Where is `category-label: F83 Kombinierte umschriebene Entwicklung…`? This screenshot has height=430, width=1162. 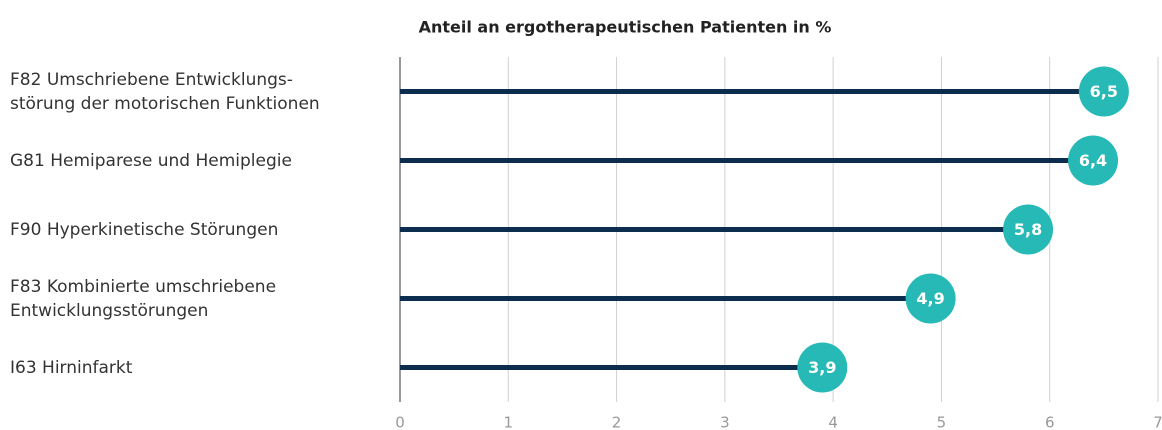
category-label: F83 Kombinierte umschriebene Entwicklung… is located at coordinates (143, 298).